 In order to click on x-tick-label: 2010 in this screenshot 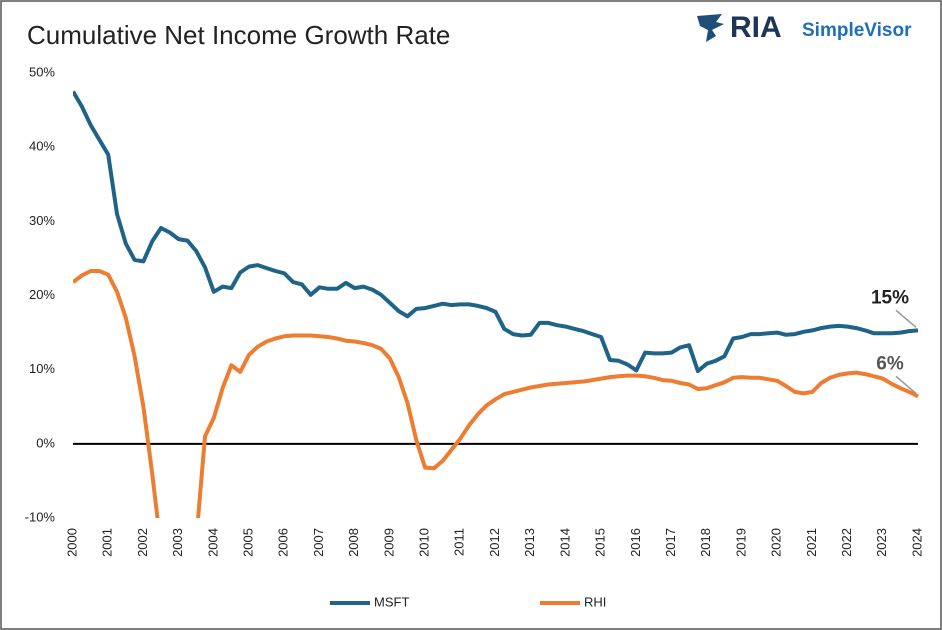, I will do `click(424, 542)`.